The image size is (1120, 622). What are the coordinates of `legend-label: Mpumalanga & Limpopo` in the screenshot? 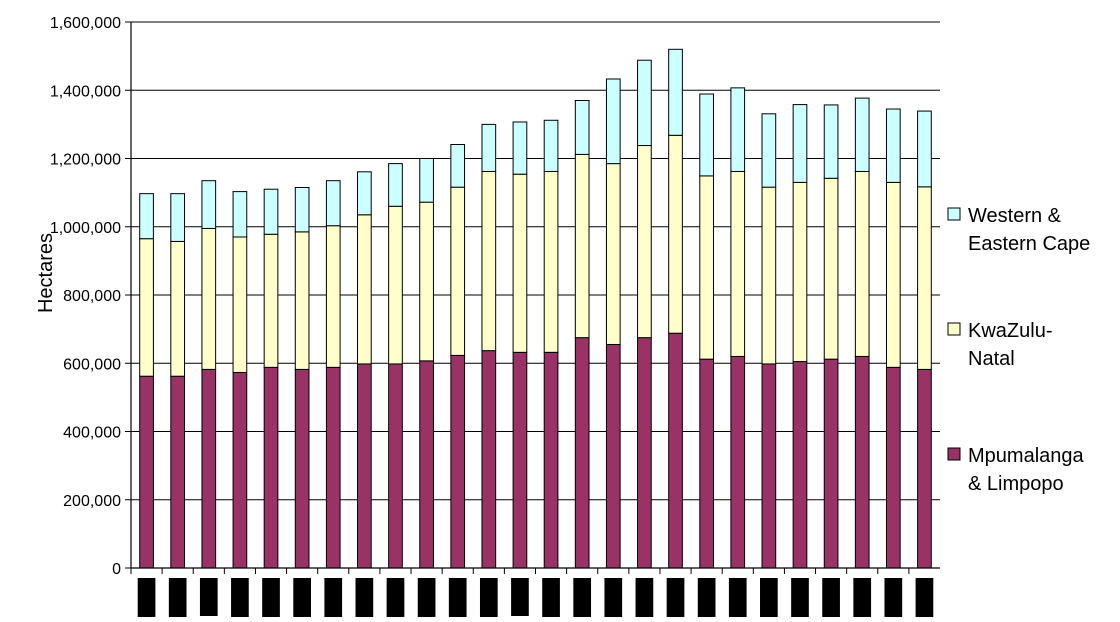 It's located at (1026, 470).